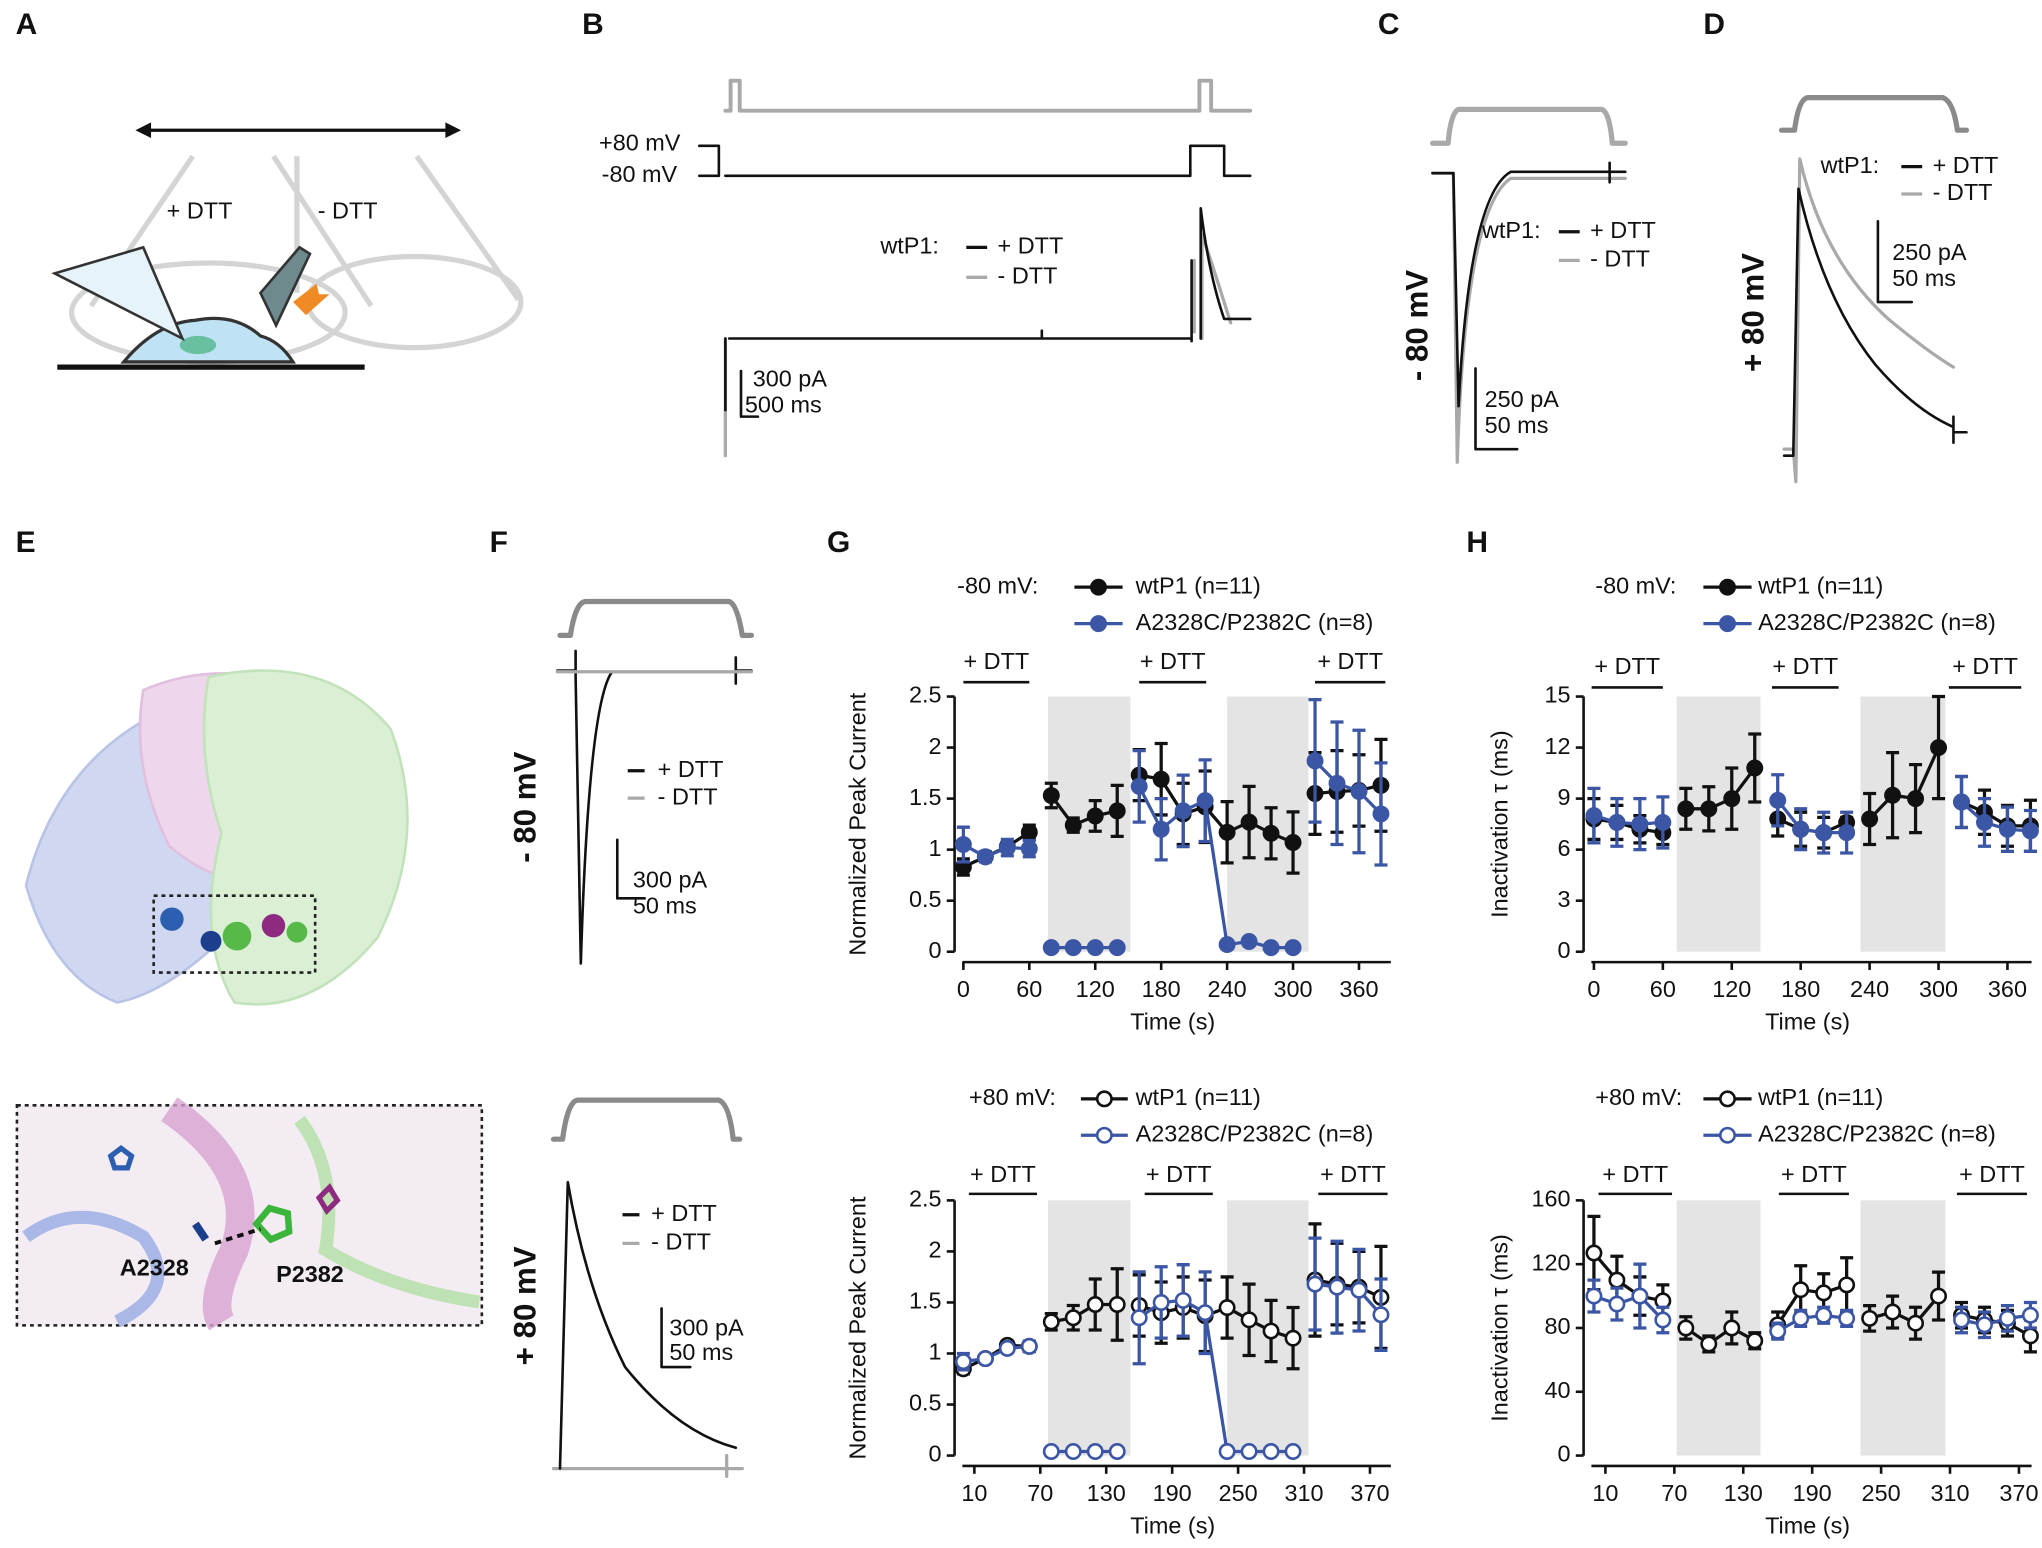 The image size is (2042, 1548). I want to click on panel-label: F, so click(499, 542).